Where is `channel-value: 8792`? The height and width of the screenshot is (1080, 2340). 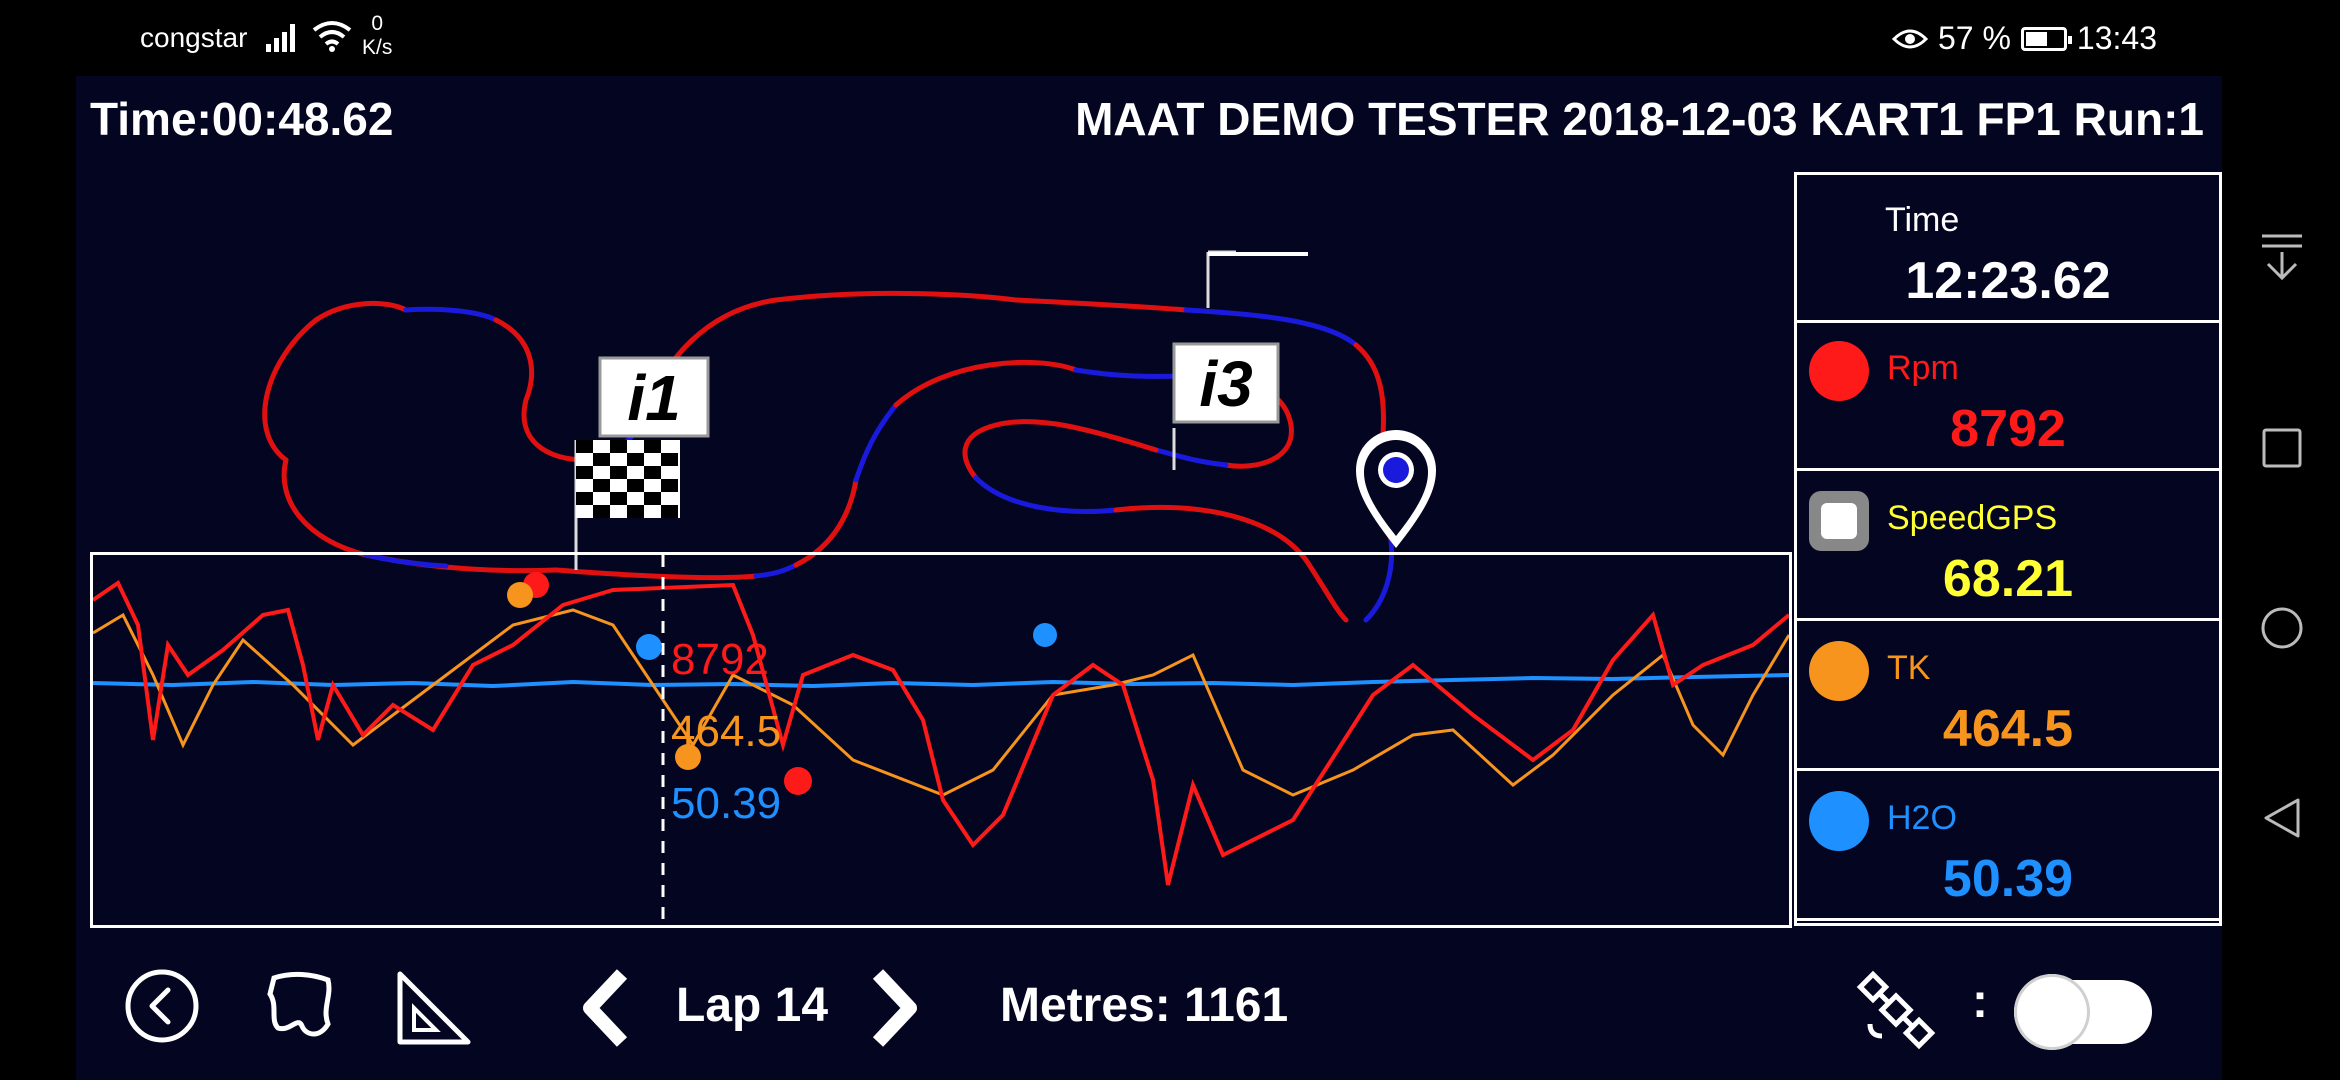
channel-value: 8792 is located at coordinates (2008, 429).